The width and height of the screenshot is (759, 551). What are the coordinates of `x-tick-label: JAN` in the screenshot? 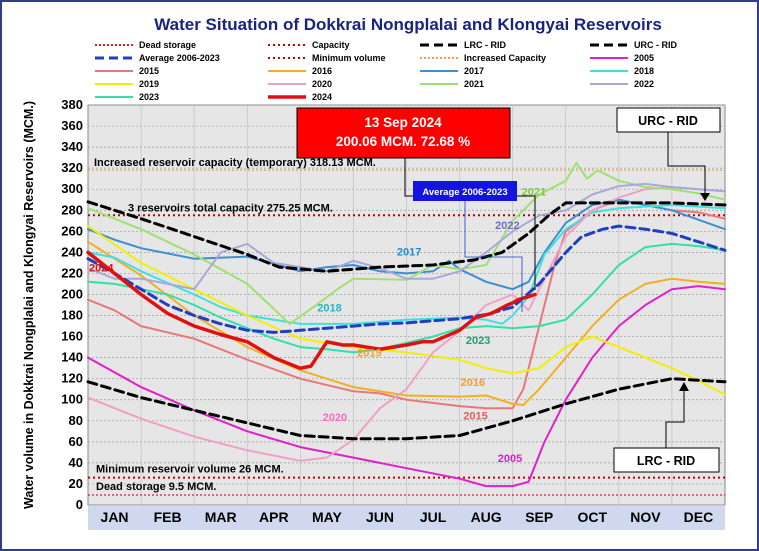 It's located at (115, 517).